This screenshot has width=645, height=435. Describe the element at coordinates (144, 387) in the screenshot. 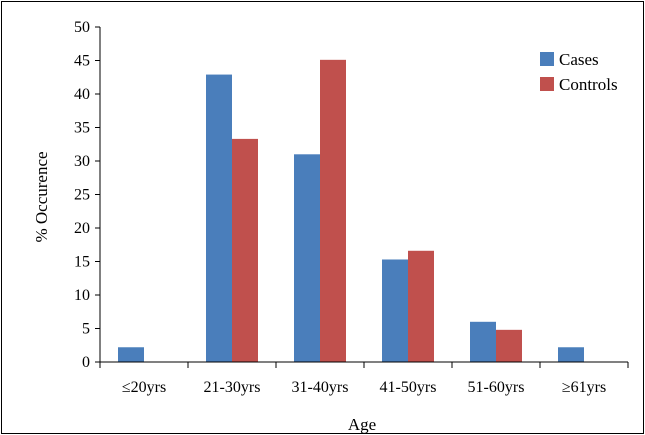

I see `x-tick-label-1: ≤20yrs` at that location.